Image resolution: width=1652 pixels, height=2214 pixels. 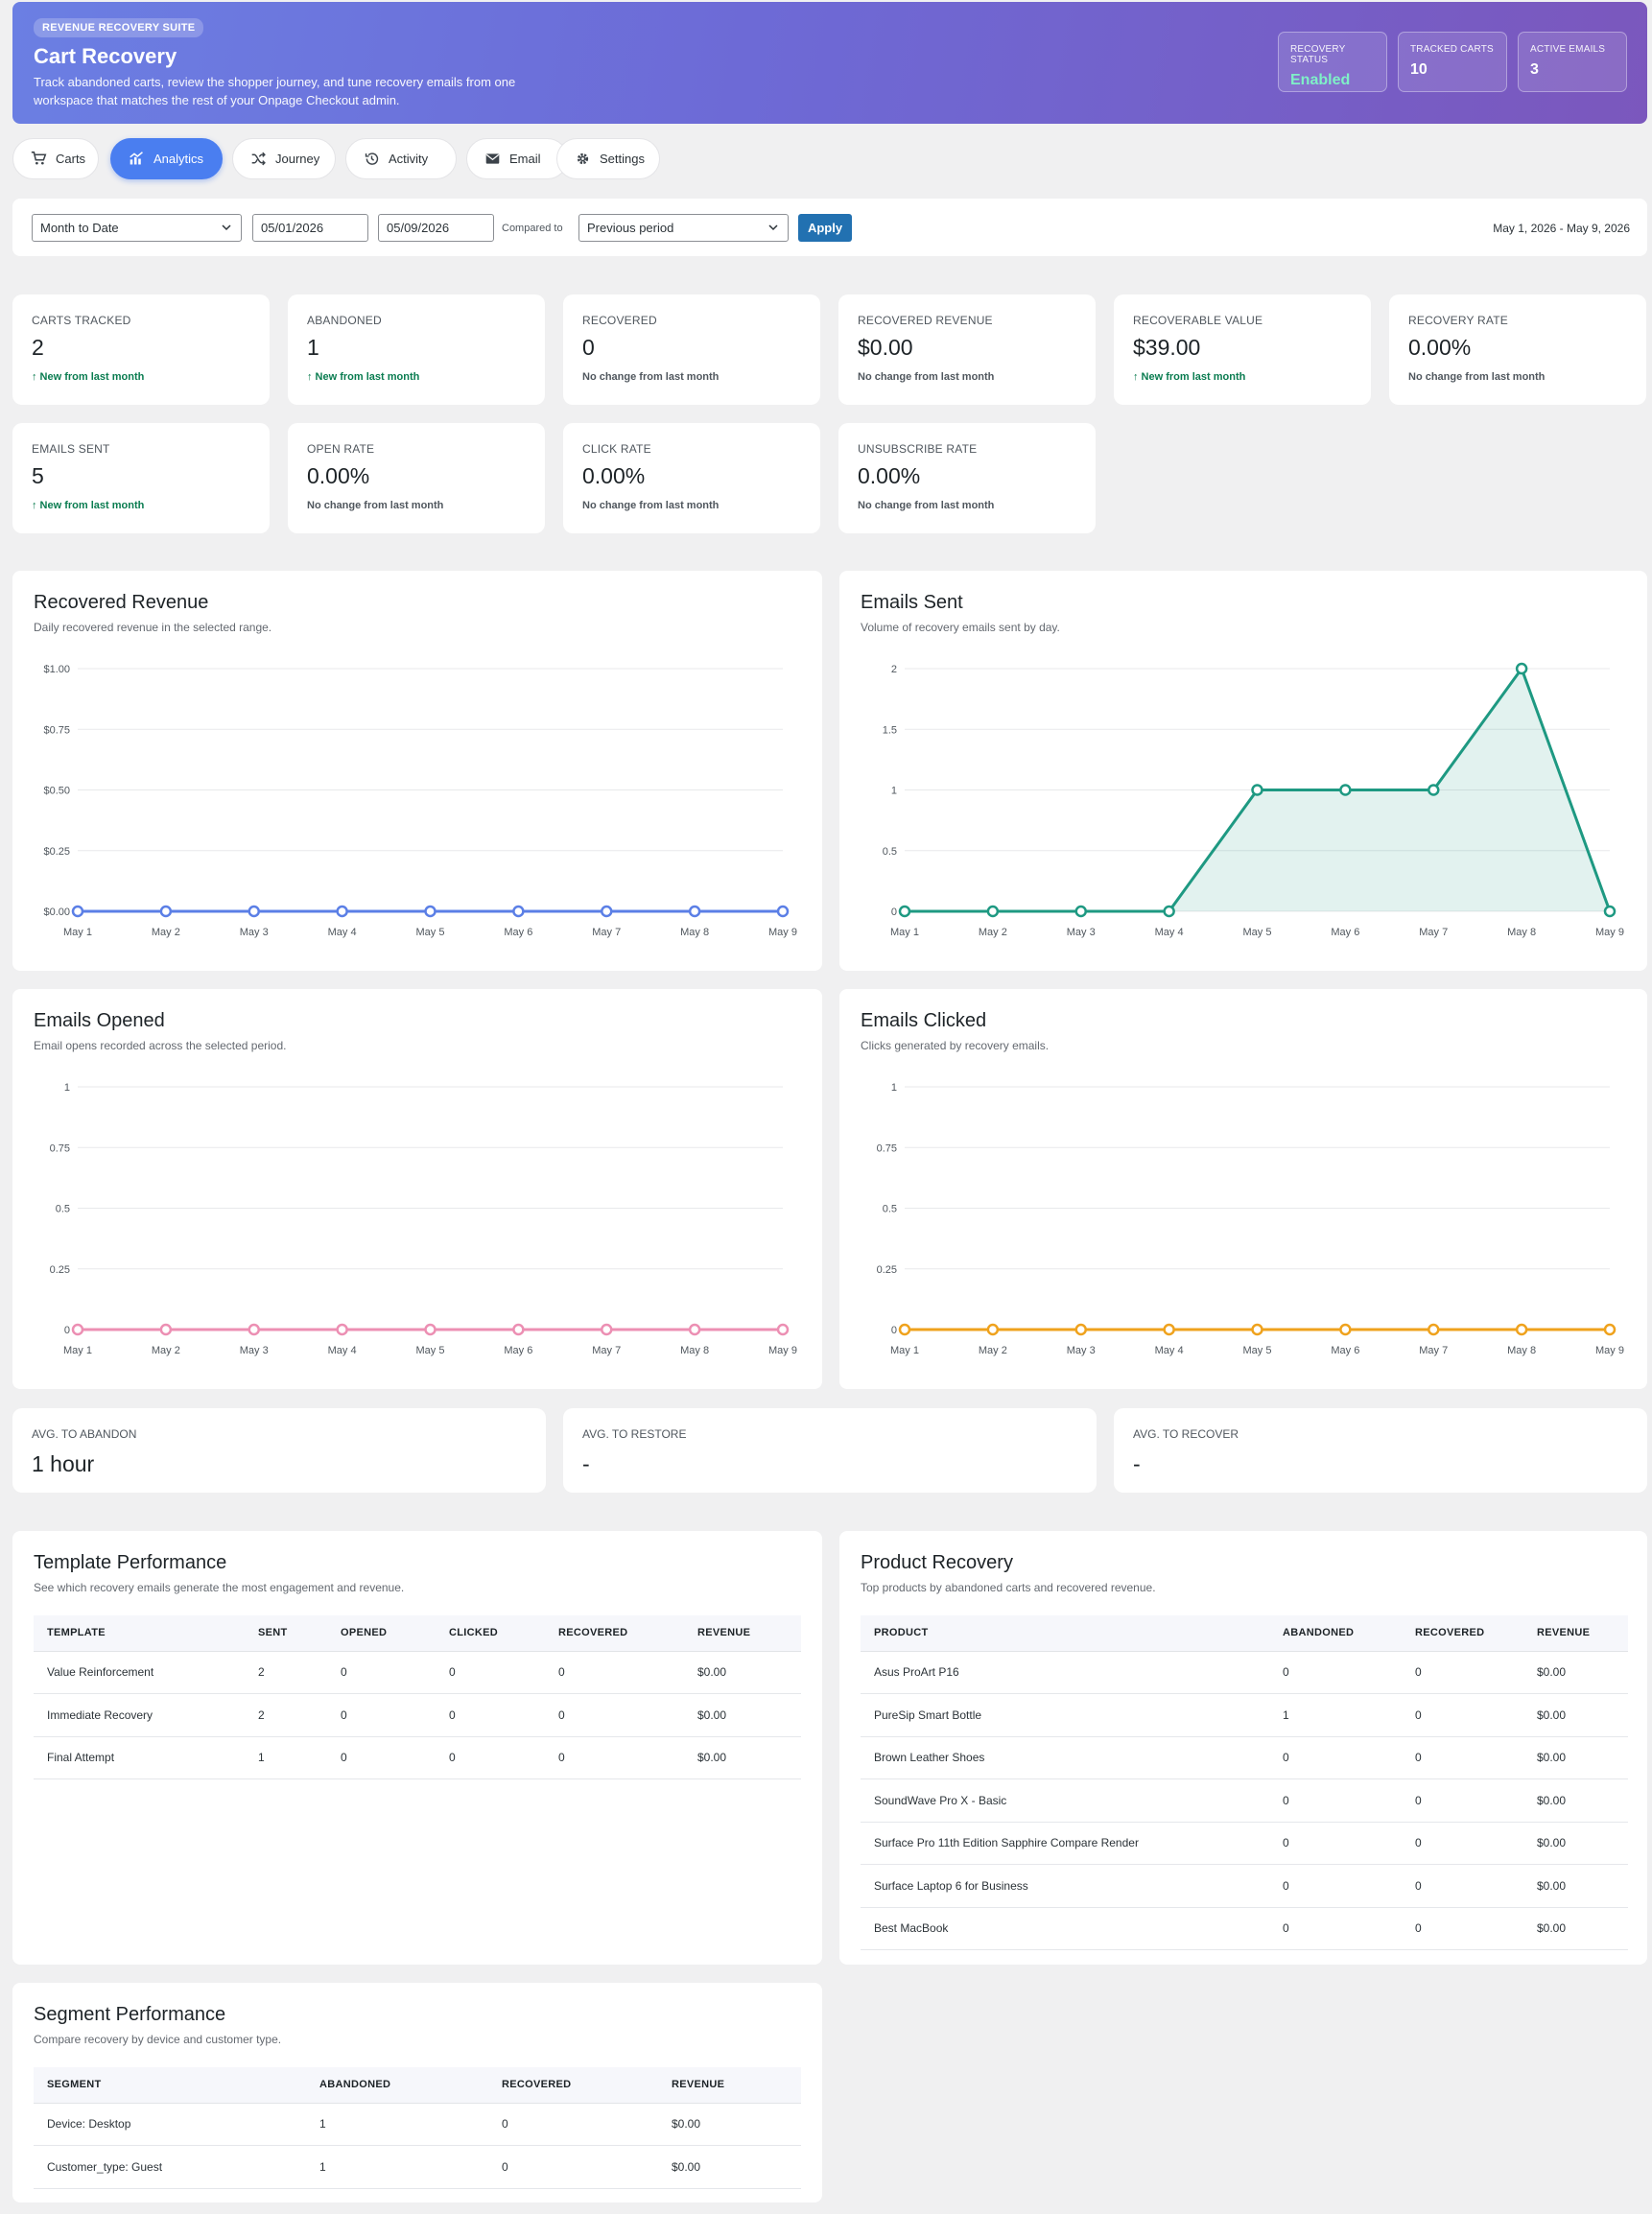 I want to click on x-tick-label: May 8, so click(x=1522, y=1350).